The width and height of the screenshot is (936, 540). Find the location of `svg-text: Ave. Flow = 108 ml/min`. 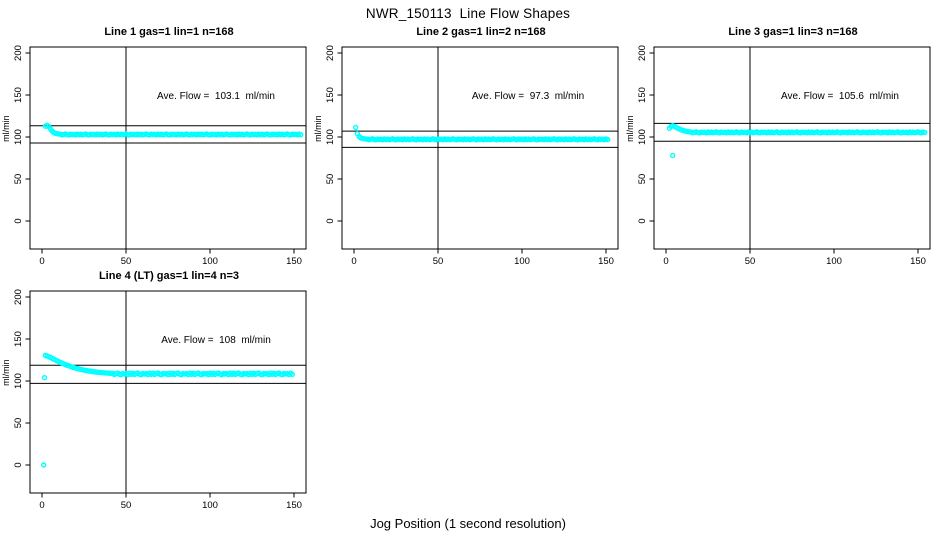

svg-text: Ave. Flow = 108 ml/min is located at coordinates (216, 340).